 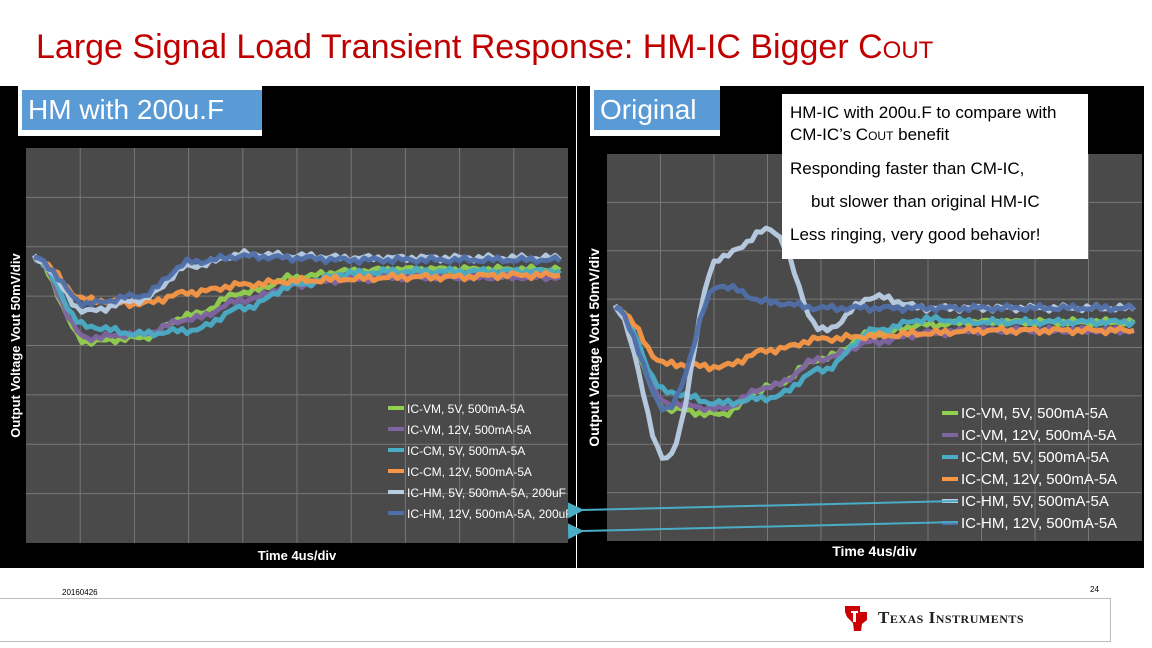 What do you see at coordinates (915, 234) in the screenshot?
I see `note-line-4: Less ringing, very good behavior!` at bounding box center [915, 234].